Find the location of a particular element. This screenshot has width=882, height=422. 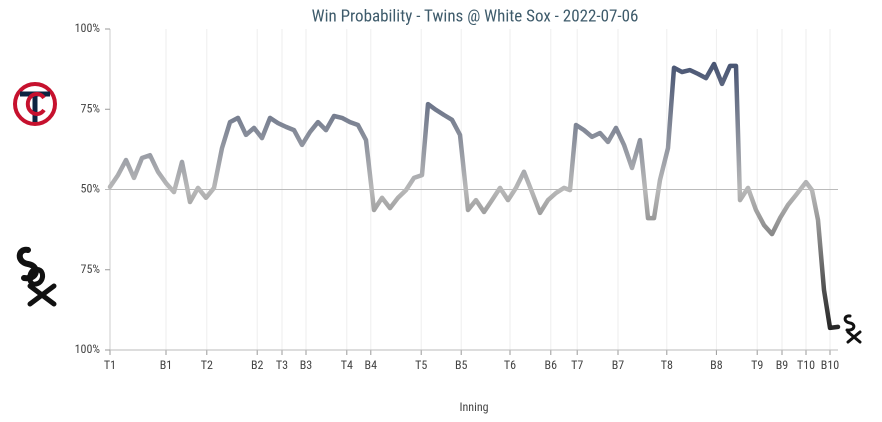

x-tick-label: T9 is located at coordinates (757, 365).